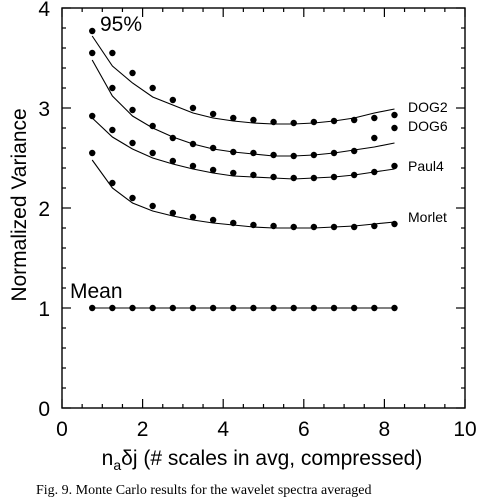  I want to click on x-tick-label: 6, so click(304, 429).